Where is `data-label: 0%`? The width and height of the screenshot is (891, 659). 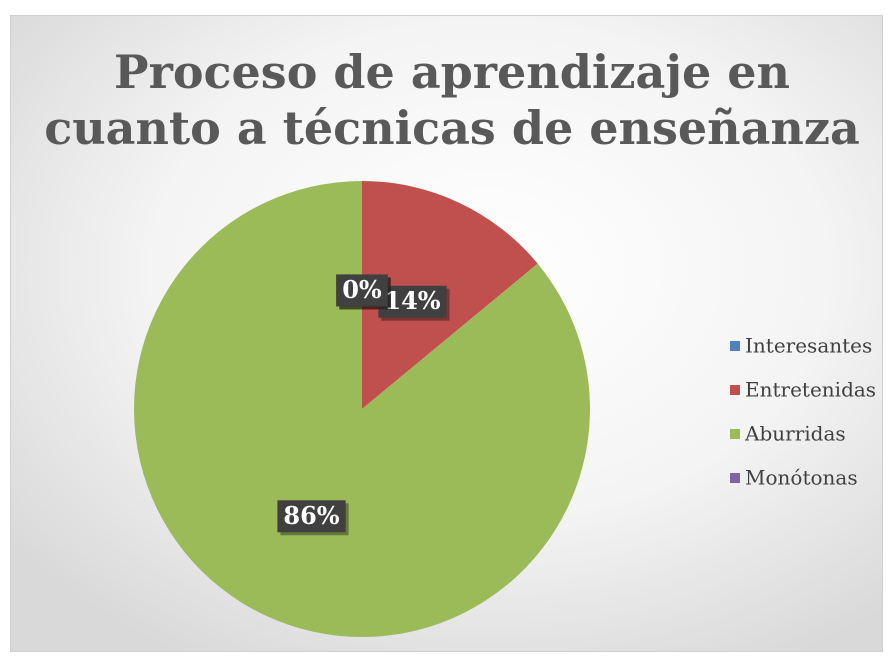 data-label: 0% is located at coordinates (363, 292).